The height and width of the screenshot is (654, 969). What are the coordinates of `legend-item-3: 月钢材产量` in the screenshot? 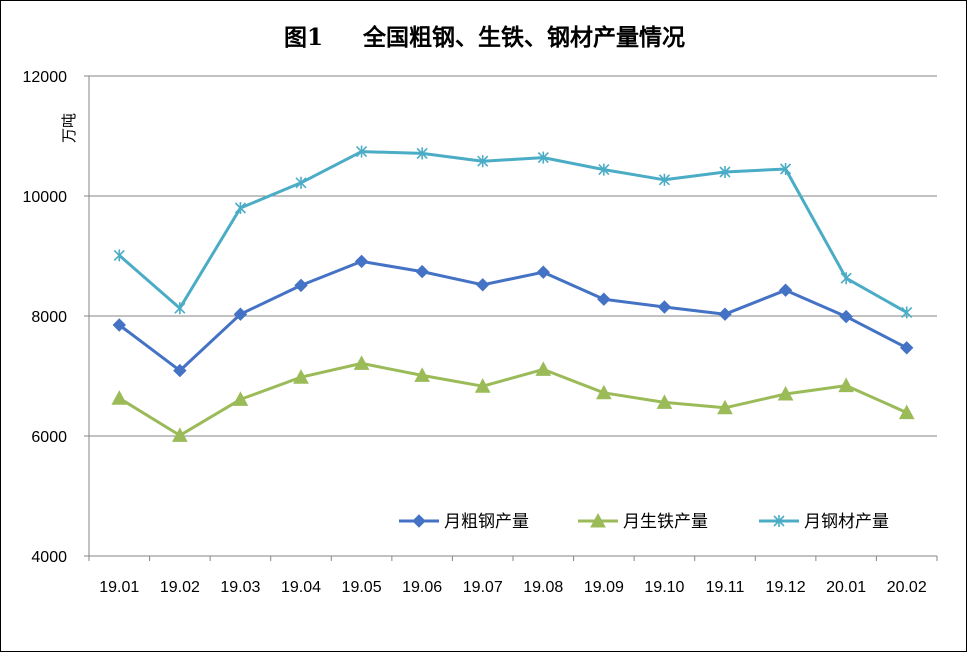 It's located at (824, 522).